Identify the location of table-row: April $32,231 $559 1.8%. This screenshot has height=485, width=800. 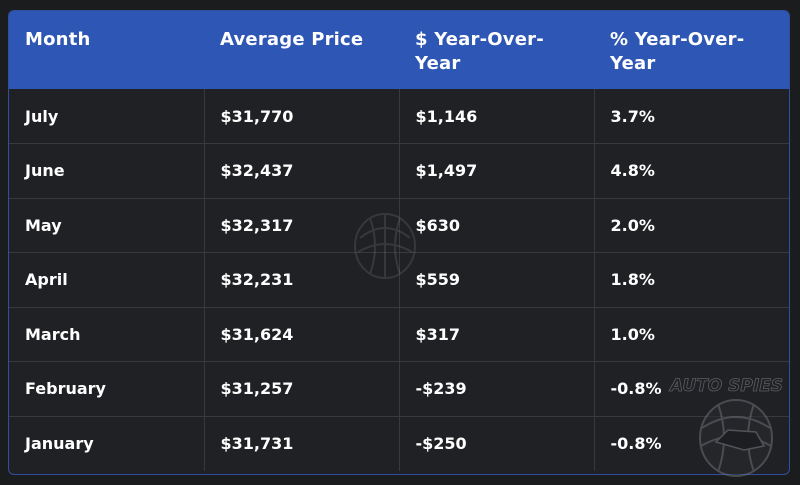
(399, 280).